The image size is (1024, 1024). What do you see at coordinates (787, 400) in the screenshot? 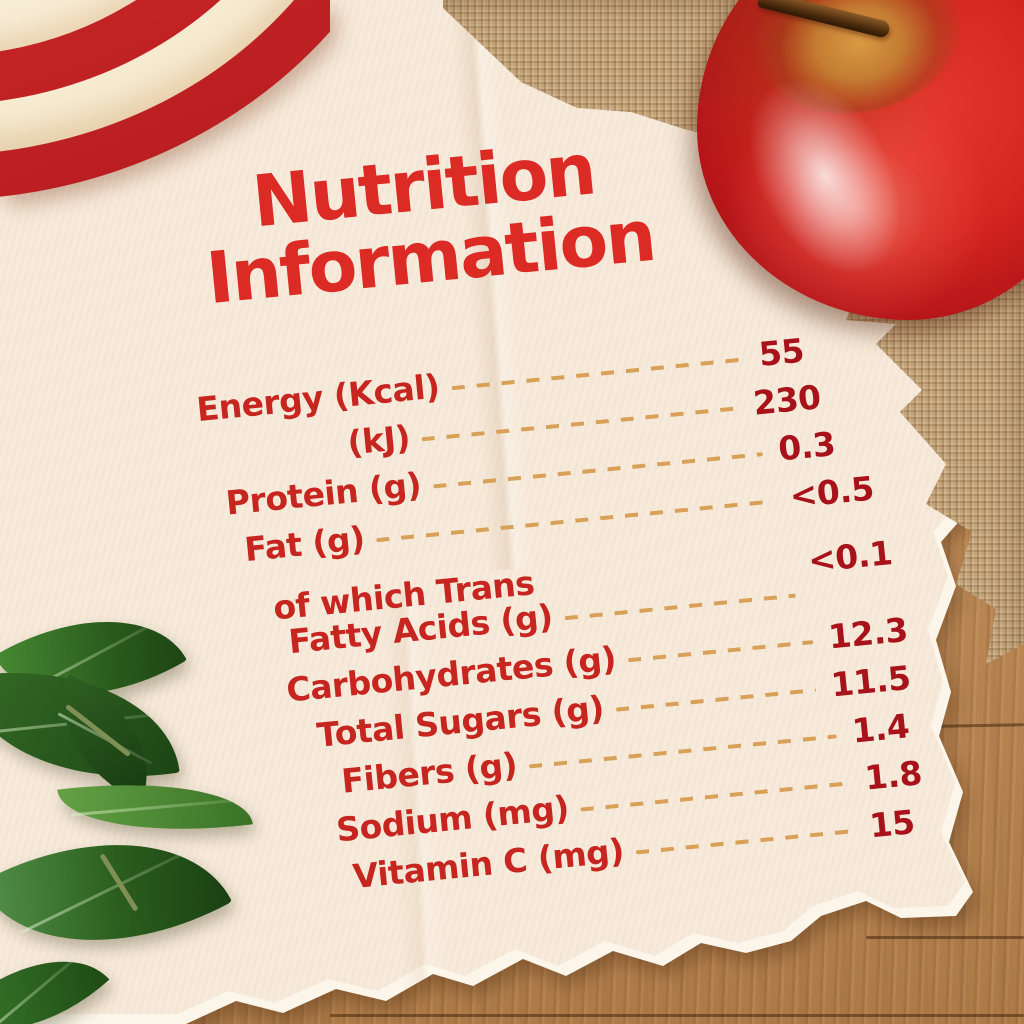
I see `row-value: 230` at bounding box center [787, 400].